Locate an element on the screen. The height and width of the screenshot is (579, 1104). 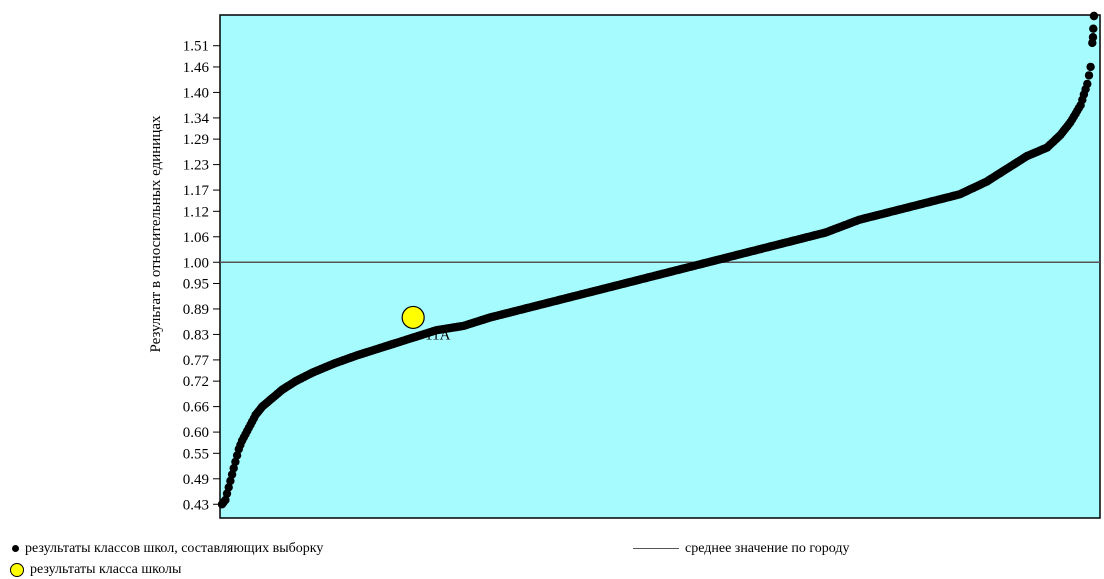
y-tick-label: 1.51 is located at coordinates (196, 47).